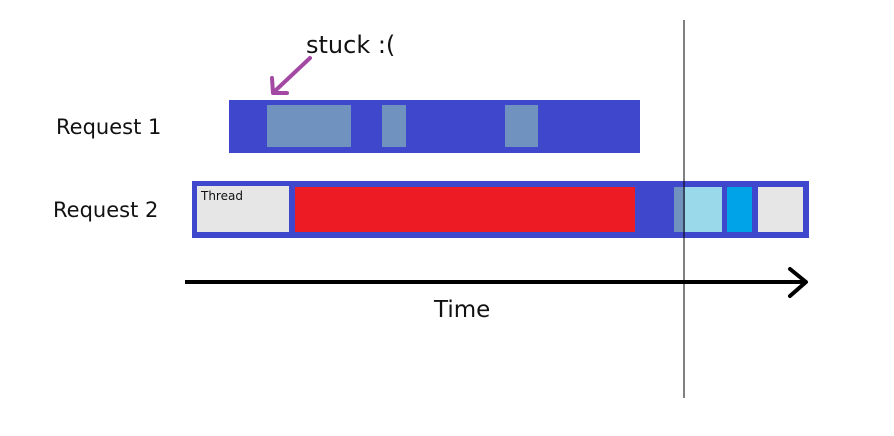  Describe the element at coordinates (279, 85) in the screenshot. I see `stuck-arrow-head` at that location.